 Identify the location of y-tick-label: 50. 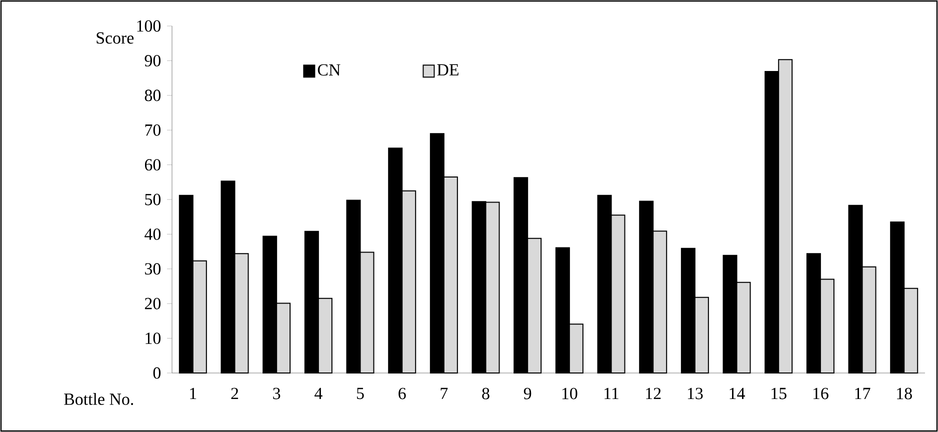
(153, 200).